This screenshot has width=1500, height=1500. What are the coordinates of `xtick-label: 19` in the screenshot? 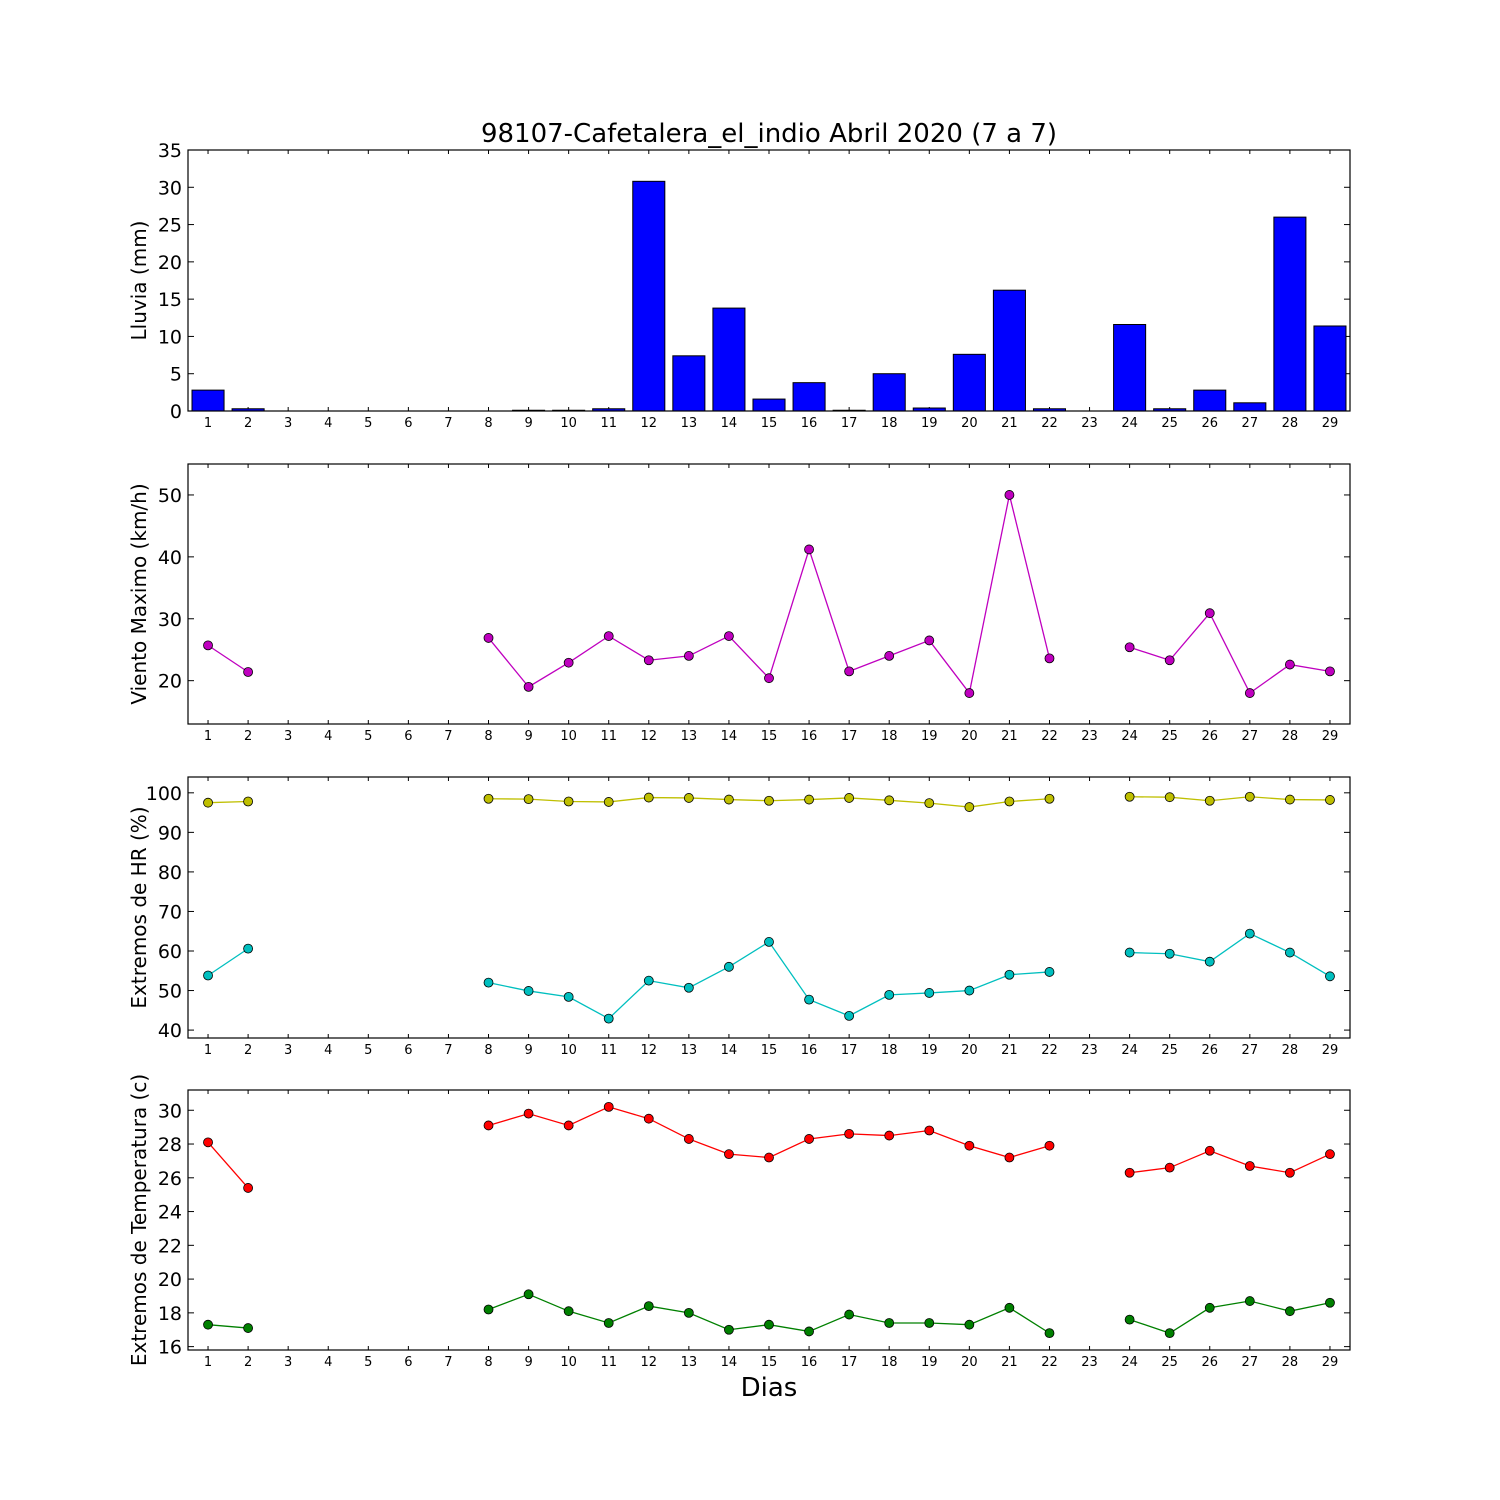 It's located at (929, 1050).